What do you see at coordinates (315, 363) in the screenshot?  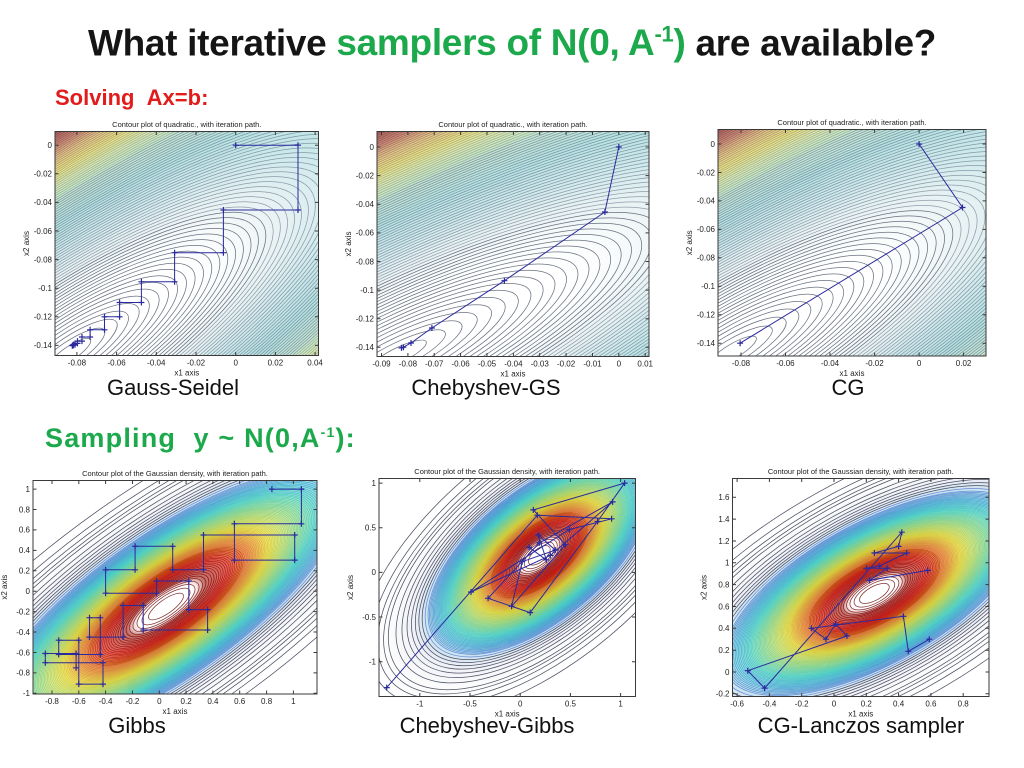 I see `svg-text: 0.04` at bounding box center [315, 363].